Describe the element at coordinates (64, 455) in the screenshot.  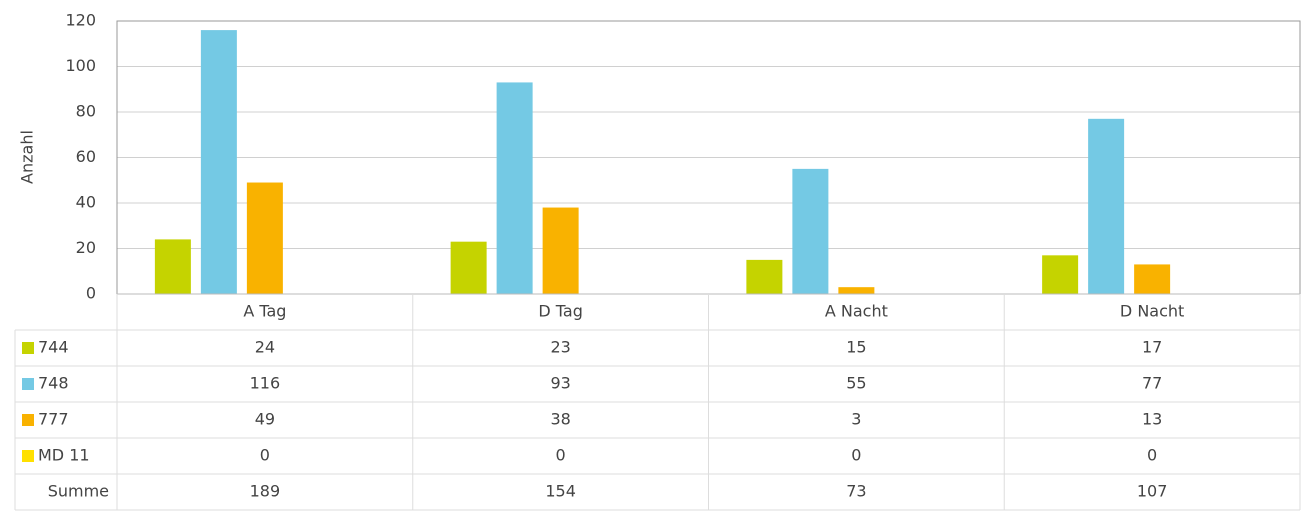
I see `legend-label: MD 11` at that location.